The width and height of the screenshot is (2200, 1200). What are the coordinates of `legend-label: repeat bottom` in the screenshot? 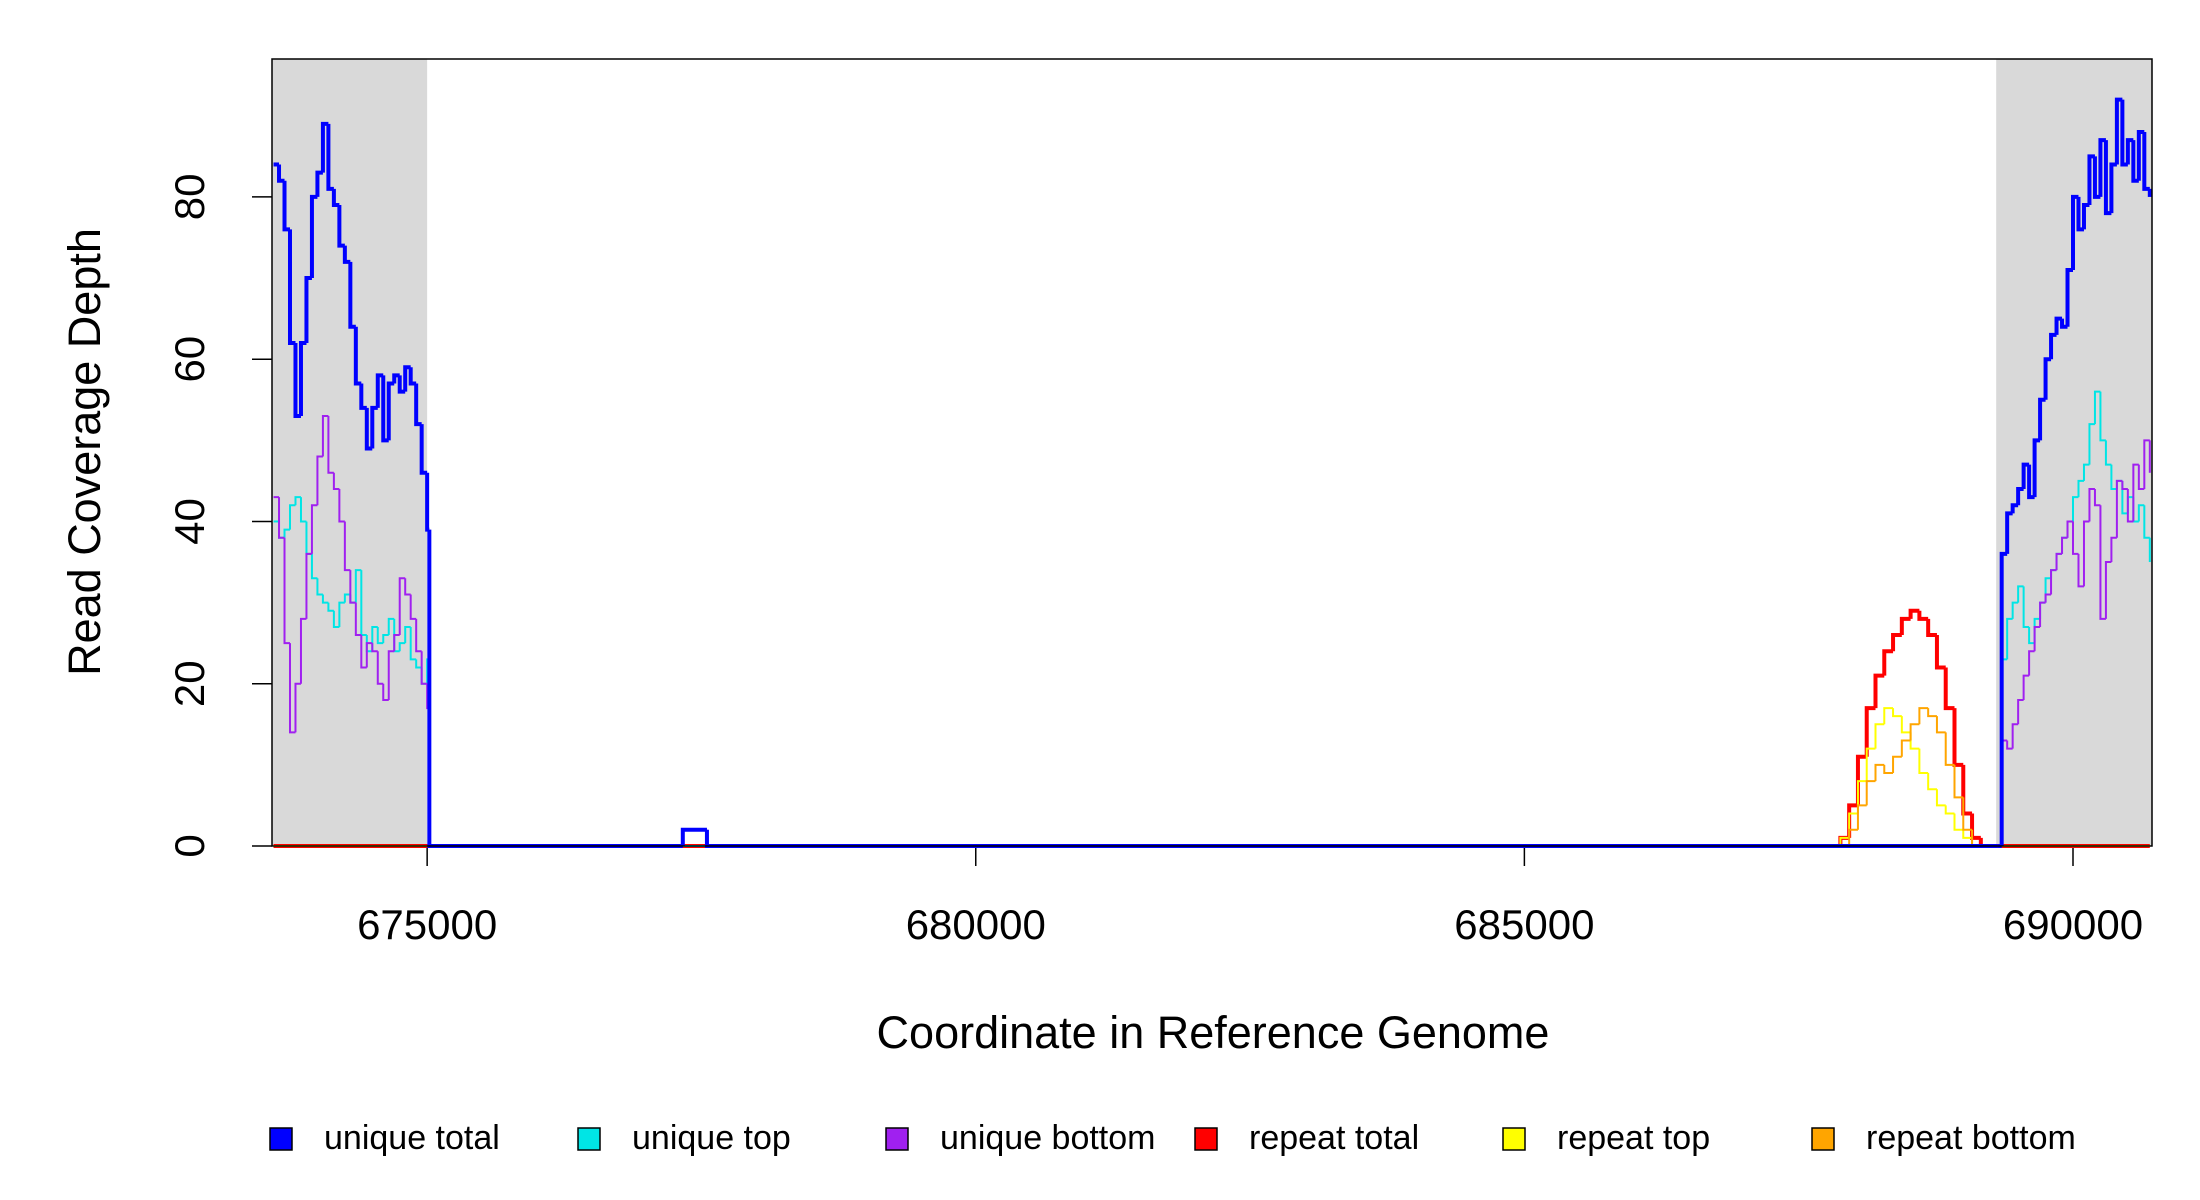 It's located at (1971, 1138).